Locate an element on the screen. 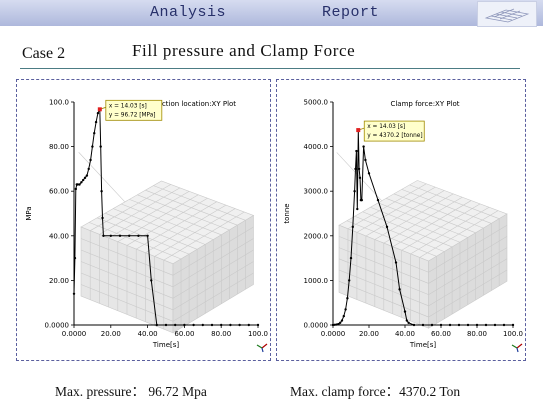 Image resolution: width=543 pixels, height=406 pixels. y-tick-label: 5000.0 is located at coordinates (316, 103).